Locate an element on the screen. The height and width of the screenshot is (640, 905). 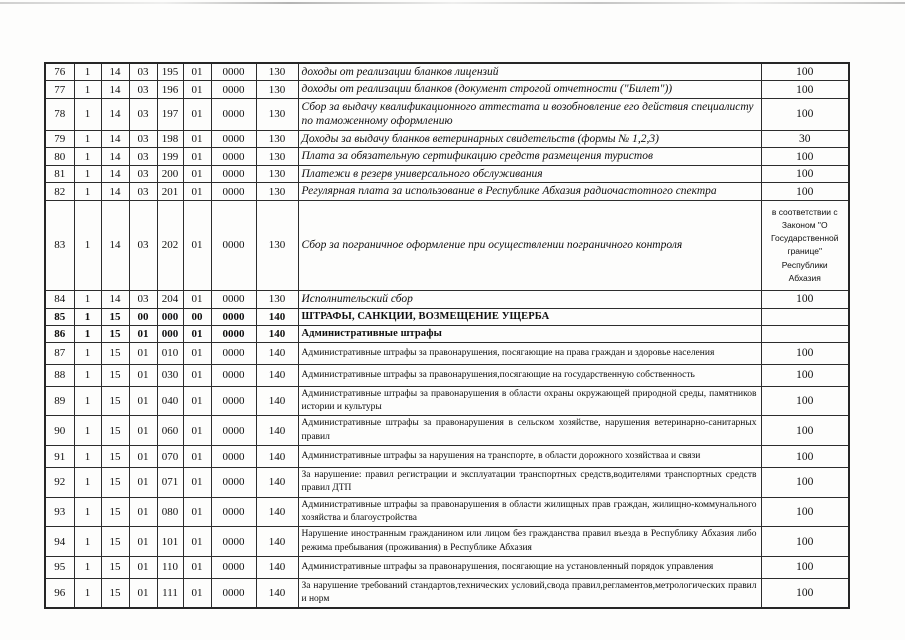
row-number-cell: 85 is located at coordinates (59, 316).